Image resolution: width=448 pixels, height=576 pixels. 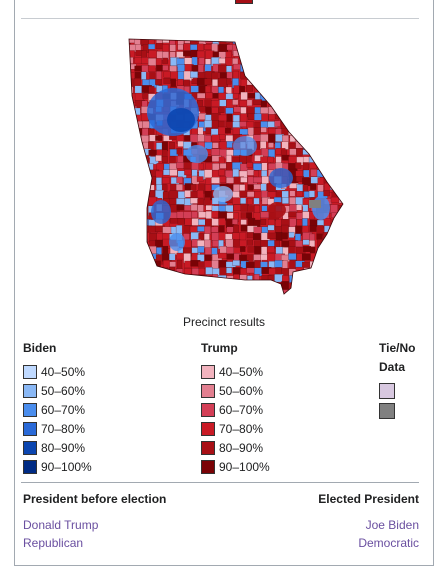 What do you see at coordinates (241, 391) in the screenshot?
I see `trump-range-label: 50–60%` at bounding box center [241, 391].